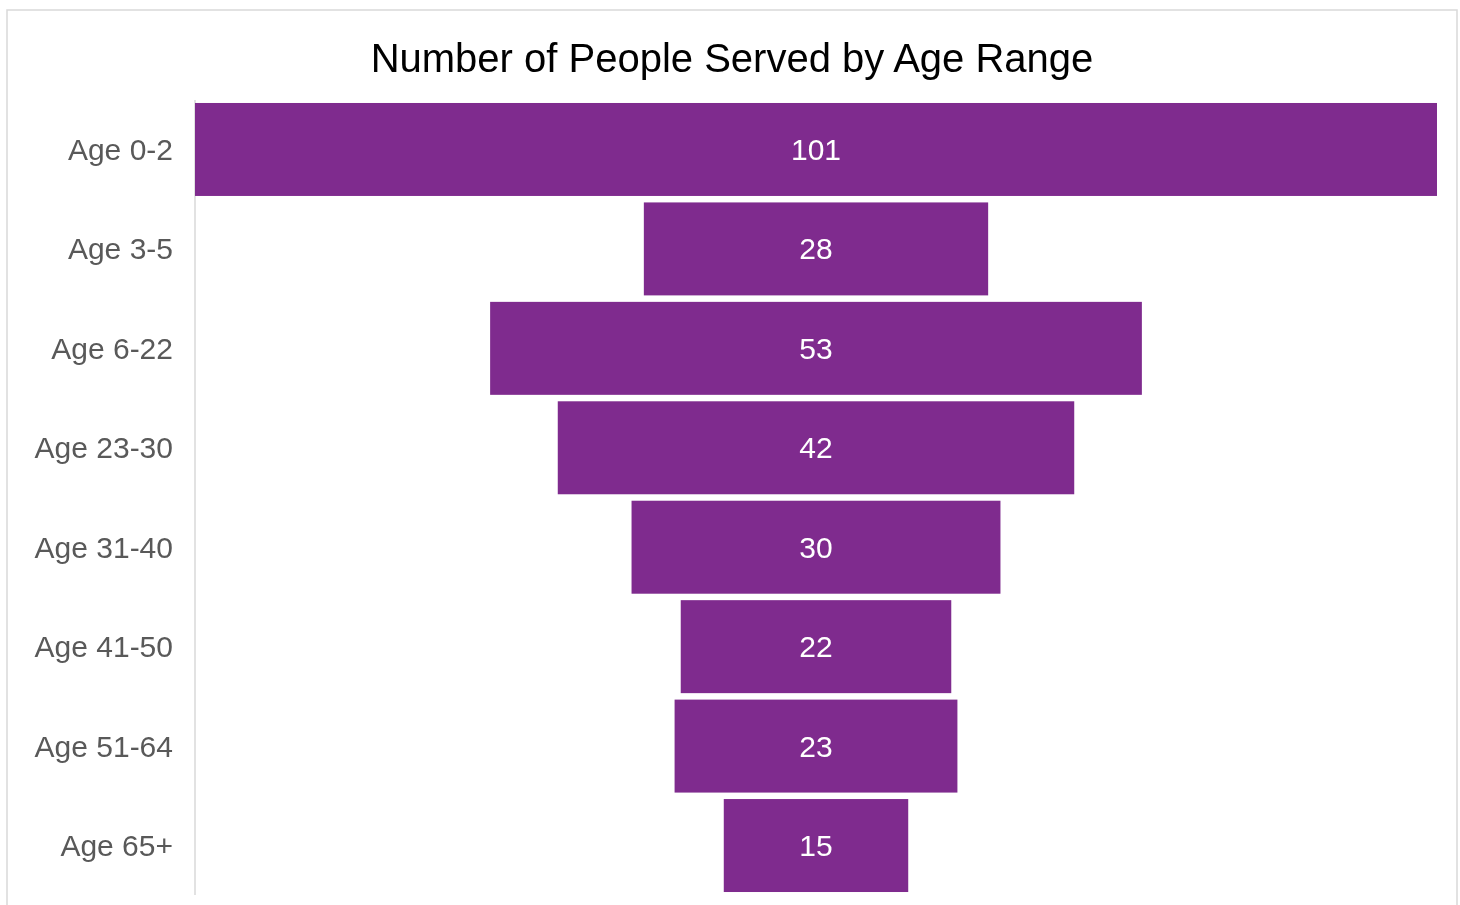 The width and height of the screenshot is (1460, 905). What do you see at coordinates (816, 547) in the screenshot?
I see `data-label: 30` at bounding box center [816, 547].